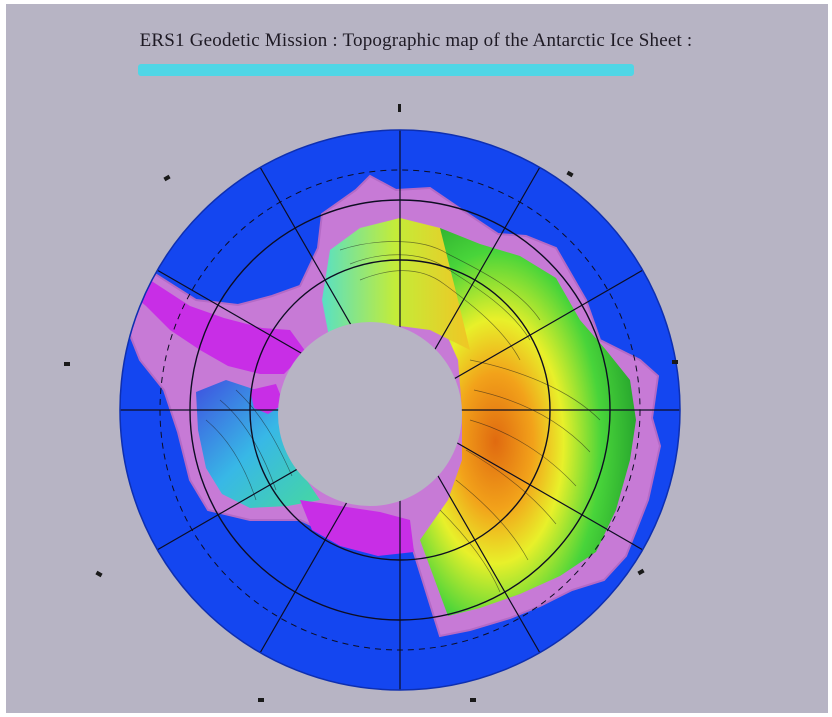 The height and width of the screenshot is (717, 832). I want to click on ross-ice-shelf, so click(357, 528).